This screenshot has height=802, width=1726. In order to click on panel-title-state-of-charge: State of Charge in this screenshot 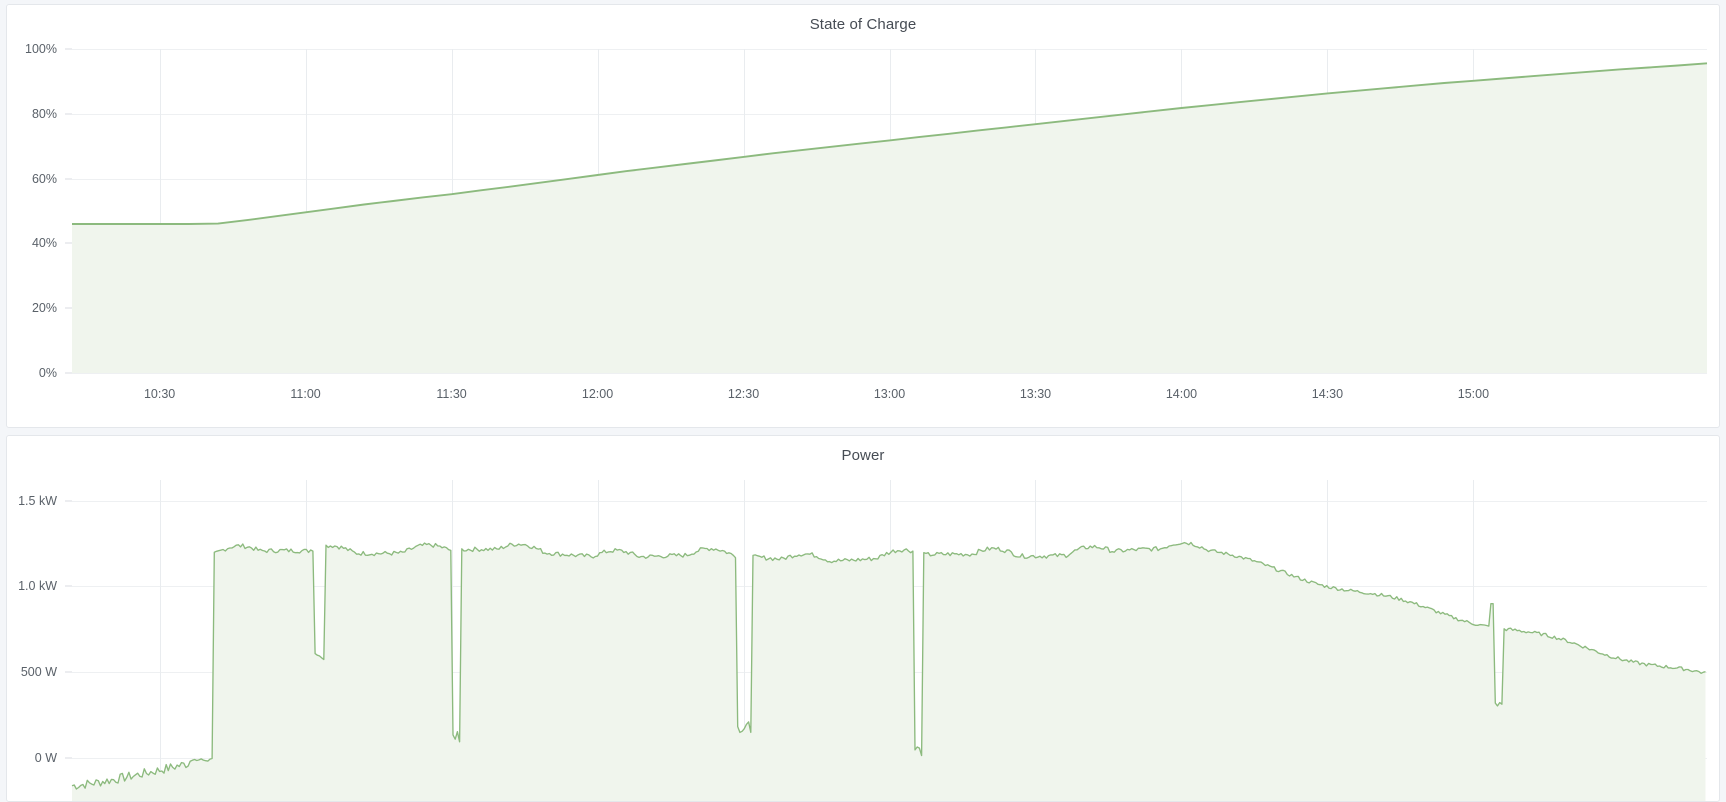, I will do `click(863, 24)`.